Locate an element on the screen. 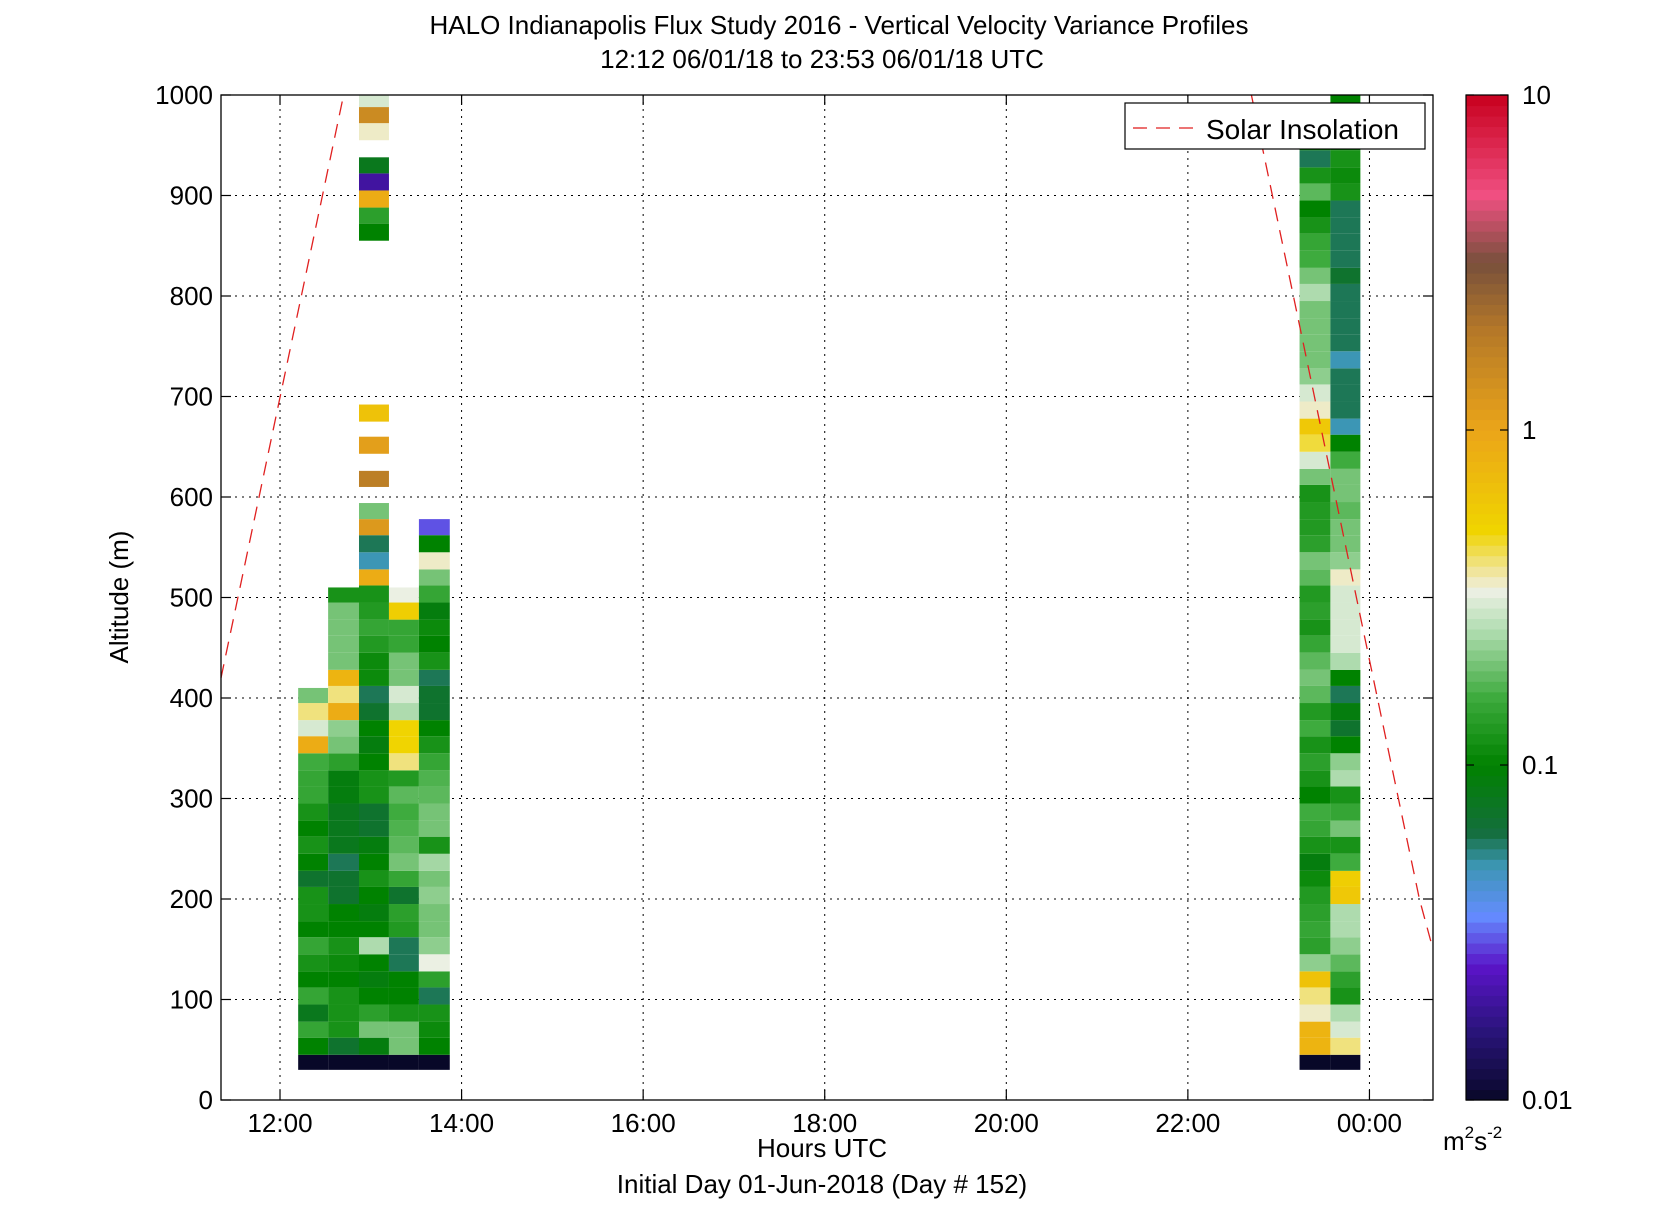 This screenshot has width=1679, height=1216. y-tick-label: 400 is located at coordinates (191, 698).